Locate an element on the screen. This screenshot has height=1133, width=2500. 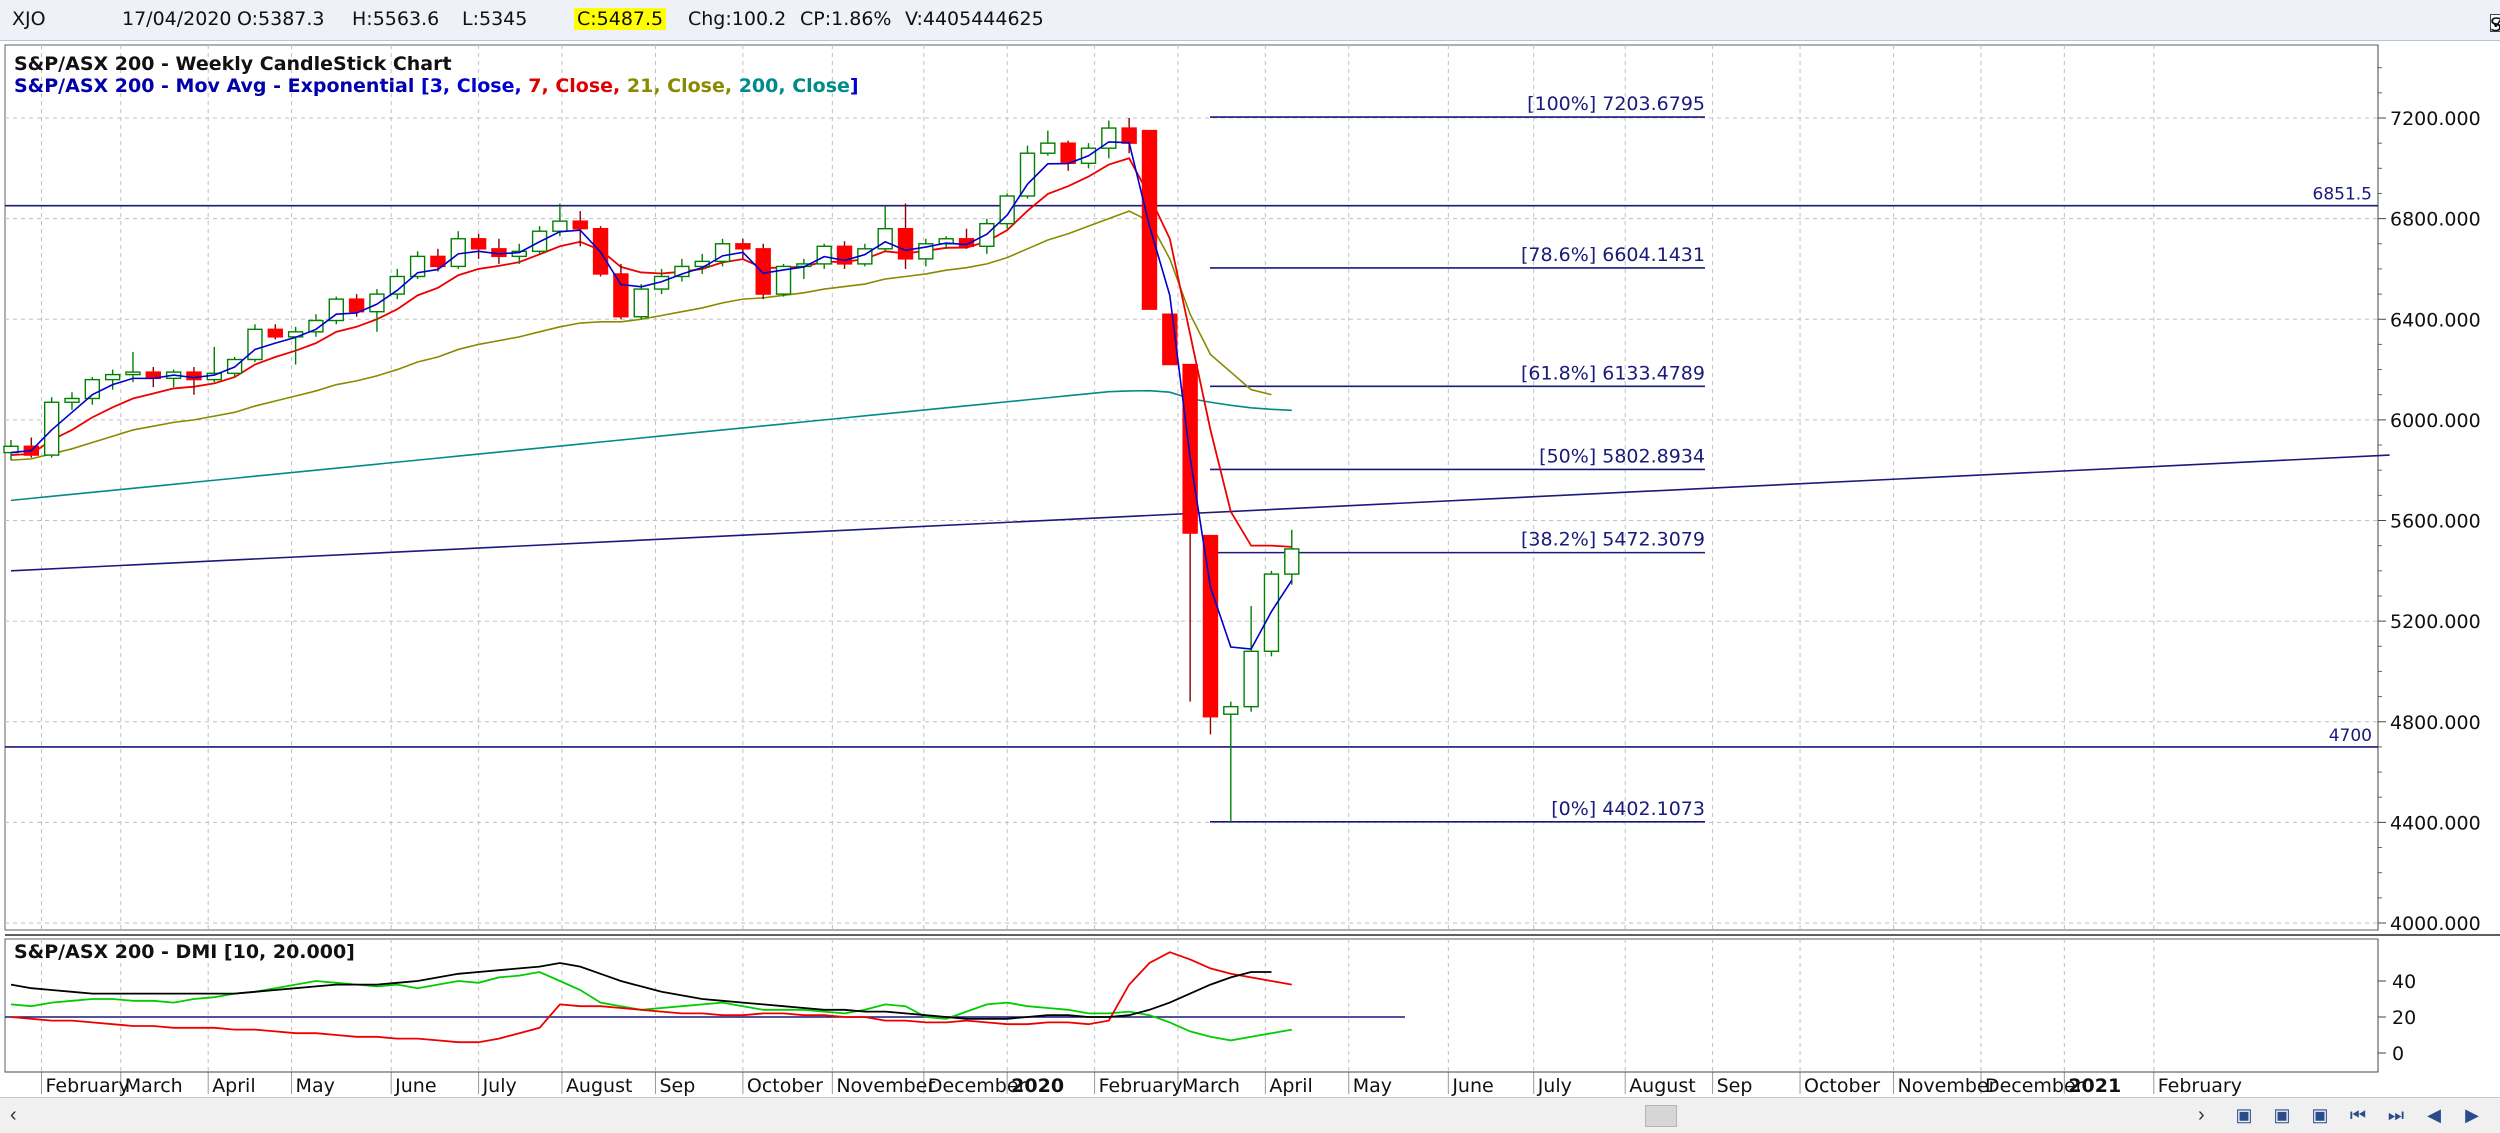
low-value: L:5345 is located at coordinates (495, 19).